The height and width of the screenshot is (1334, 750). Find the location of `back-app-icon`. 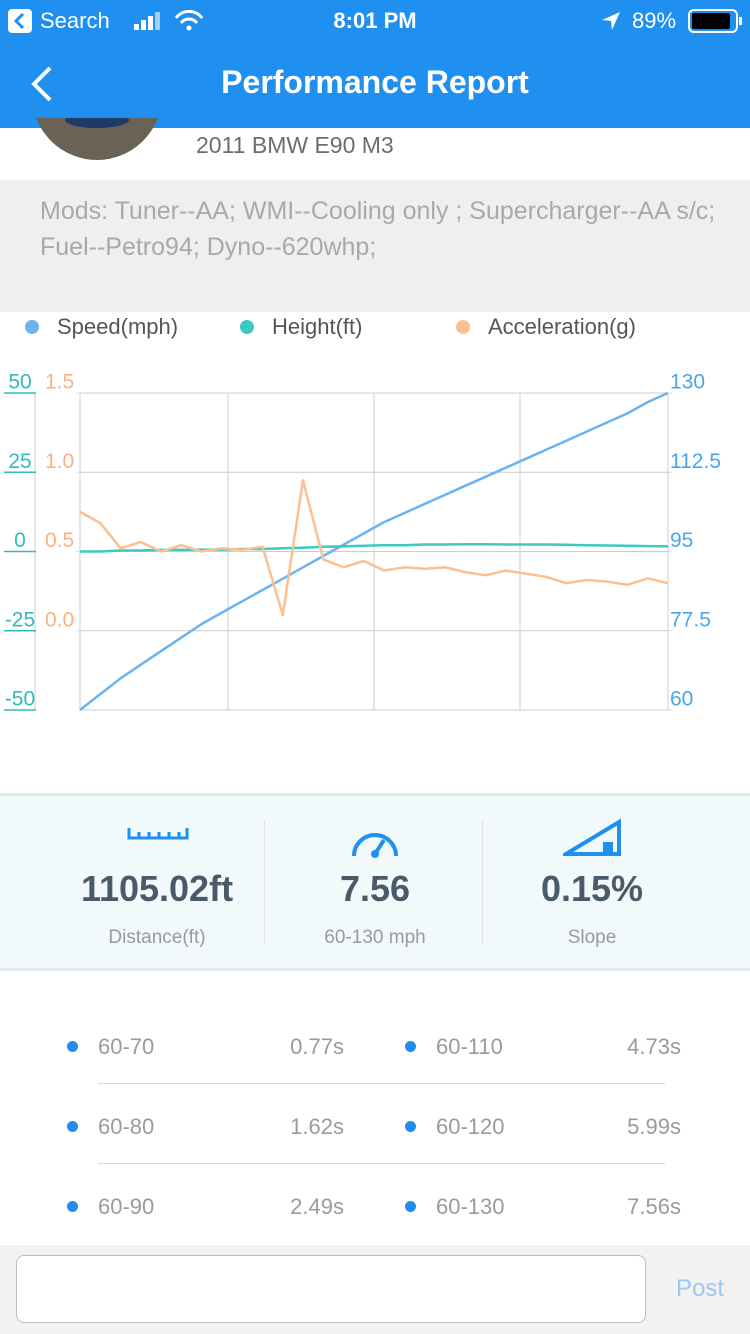

back-app-icon is located at coordinates (20, 21).